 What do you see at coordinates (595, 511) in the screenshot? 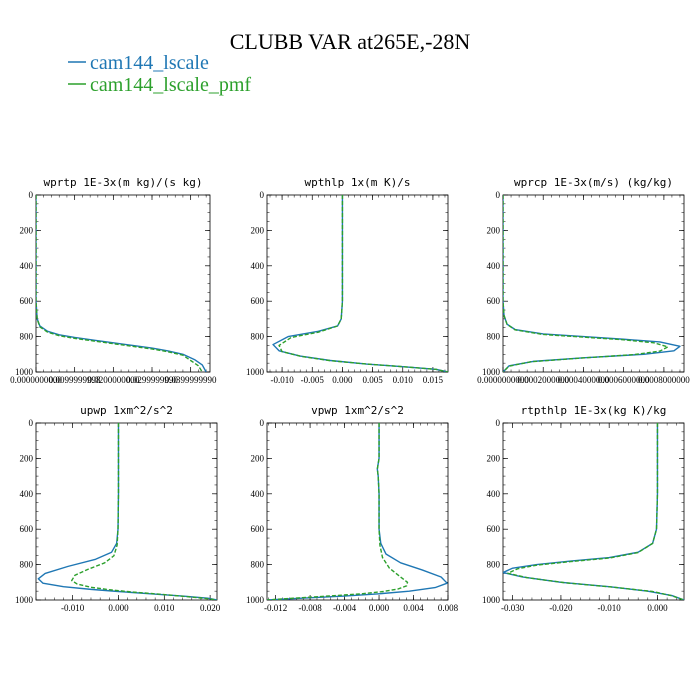
I see `series-line-rtpthlp-lscale-pmf` at bounding box center [595, 511].